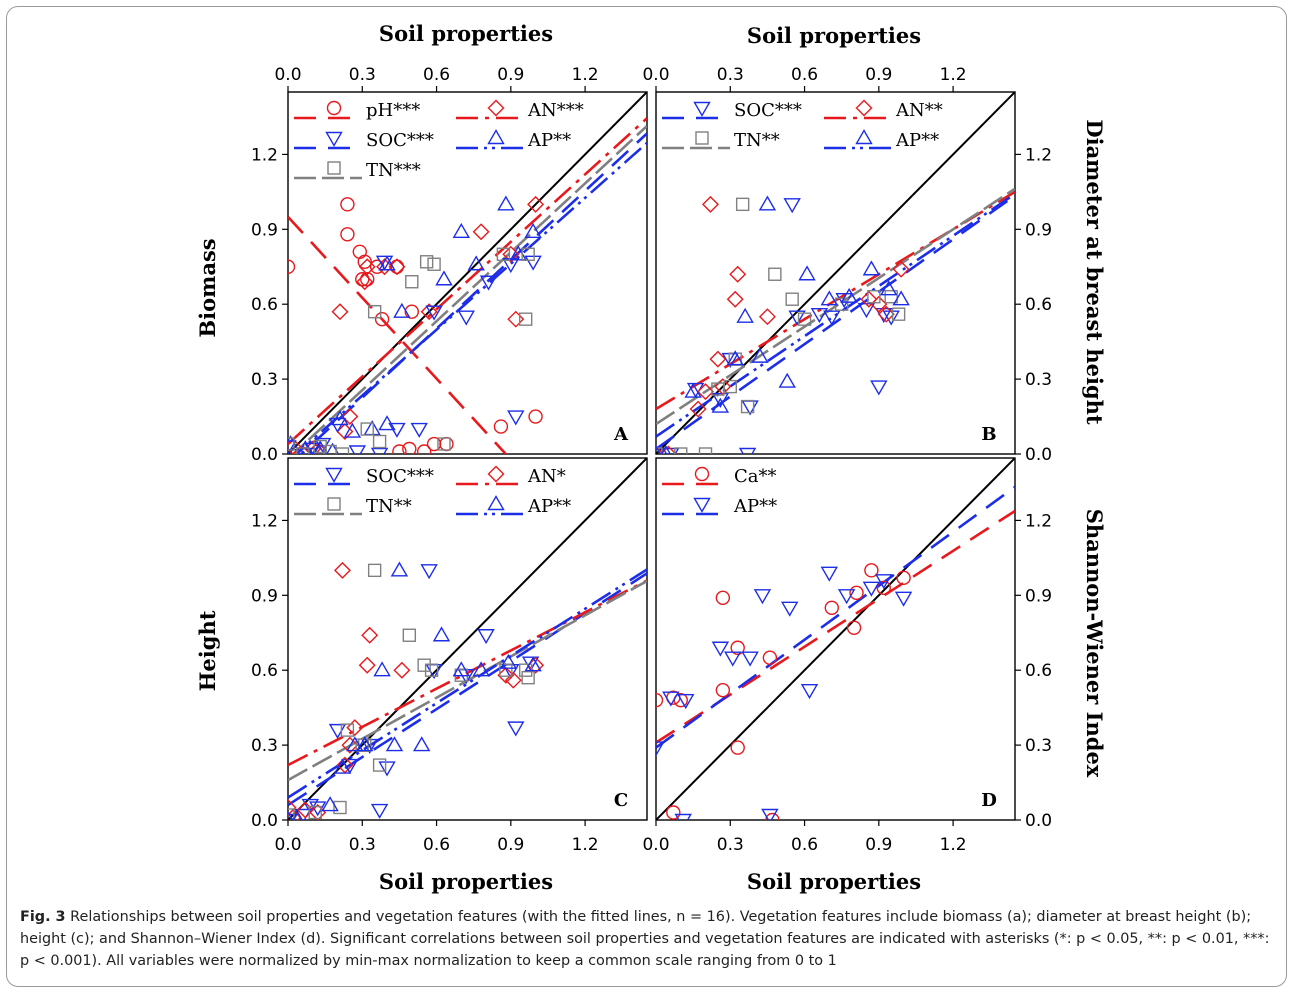  I want to click on y-tick-label: 0.3, so click(264, 746).